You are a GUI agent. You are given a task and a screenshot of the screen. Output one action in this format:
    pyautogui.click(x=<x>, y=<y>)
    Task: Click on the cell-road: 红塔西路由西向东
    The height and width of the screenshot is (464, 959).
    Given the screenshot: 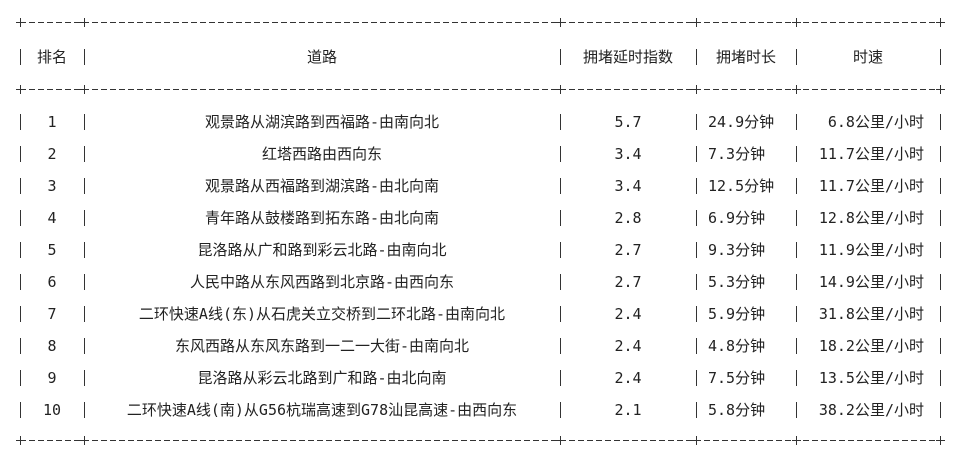 What is the action you would take?
    pyautogui.click(x=321, y=154)
    